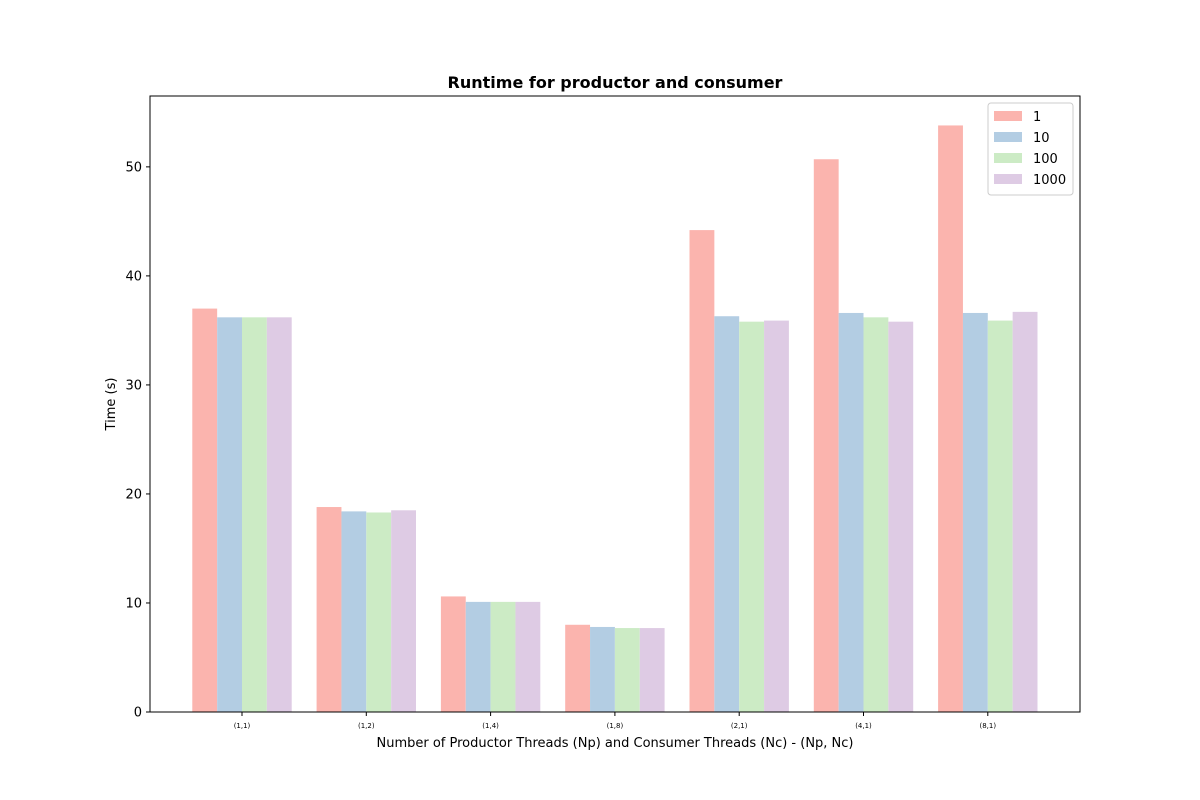  I want to click on x-tick-label: (2,1), so click(739, 726).